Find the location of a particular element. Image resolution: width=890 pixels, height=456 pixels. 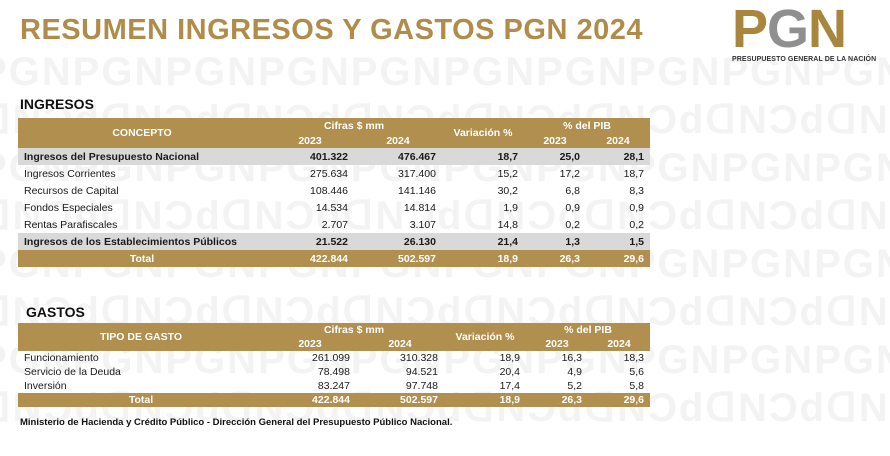

cell-2023: 83.247 is located at coordinates (333, 386).